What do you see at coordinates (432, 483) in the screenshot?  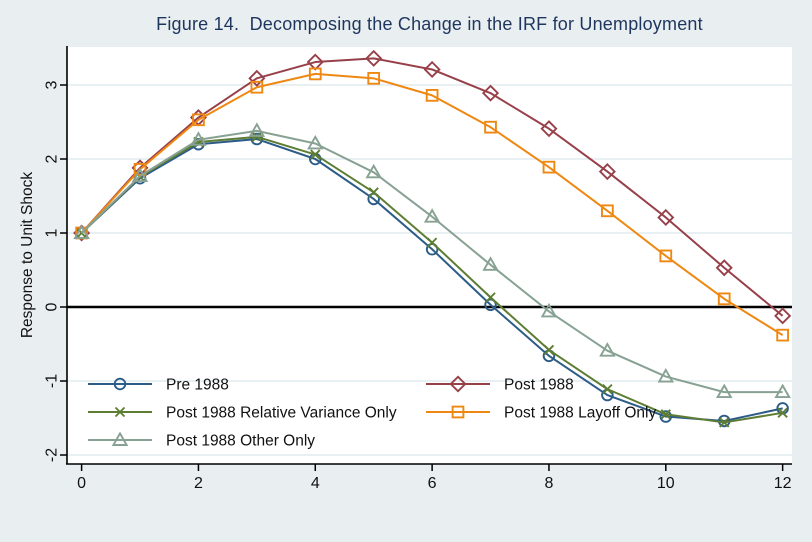 I see `x-tick-label: 6` at bounding box center [432, 483].